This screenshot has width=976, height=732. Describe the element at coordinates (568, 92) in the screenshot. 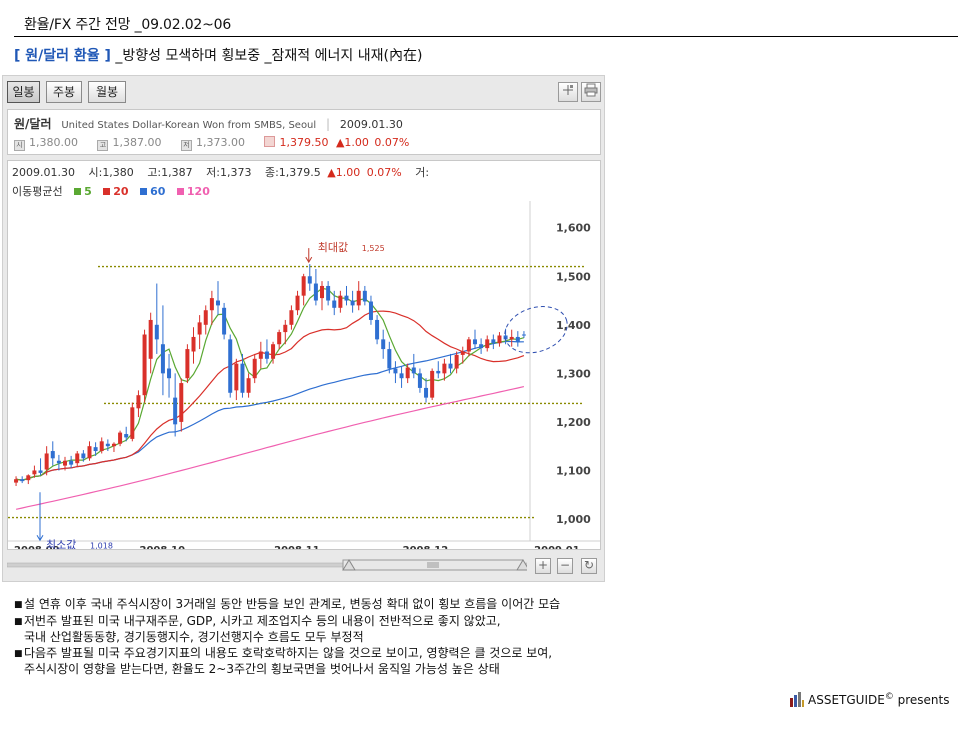

I see `crosshair-icon` at that location.